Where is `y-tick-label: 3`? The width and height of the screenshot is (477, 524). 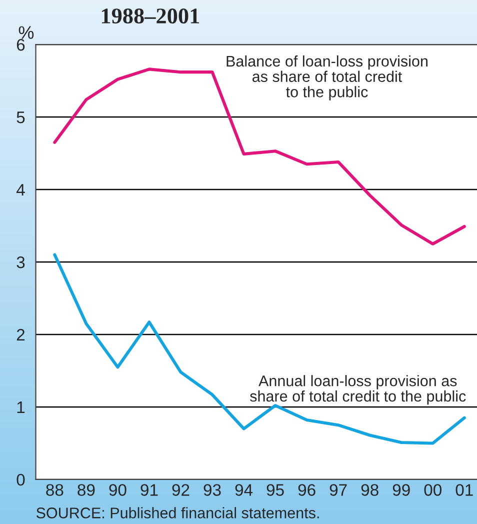 y-tick-label: 3 is located at coordinates (20, 262).